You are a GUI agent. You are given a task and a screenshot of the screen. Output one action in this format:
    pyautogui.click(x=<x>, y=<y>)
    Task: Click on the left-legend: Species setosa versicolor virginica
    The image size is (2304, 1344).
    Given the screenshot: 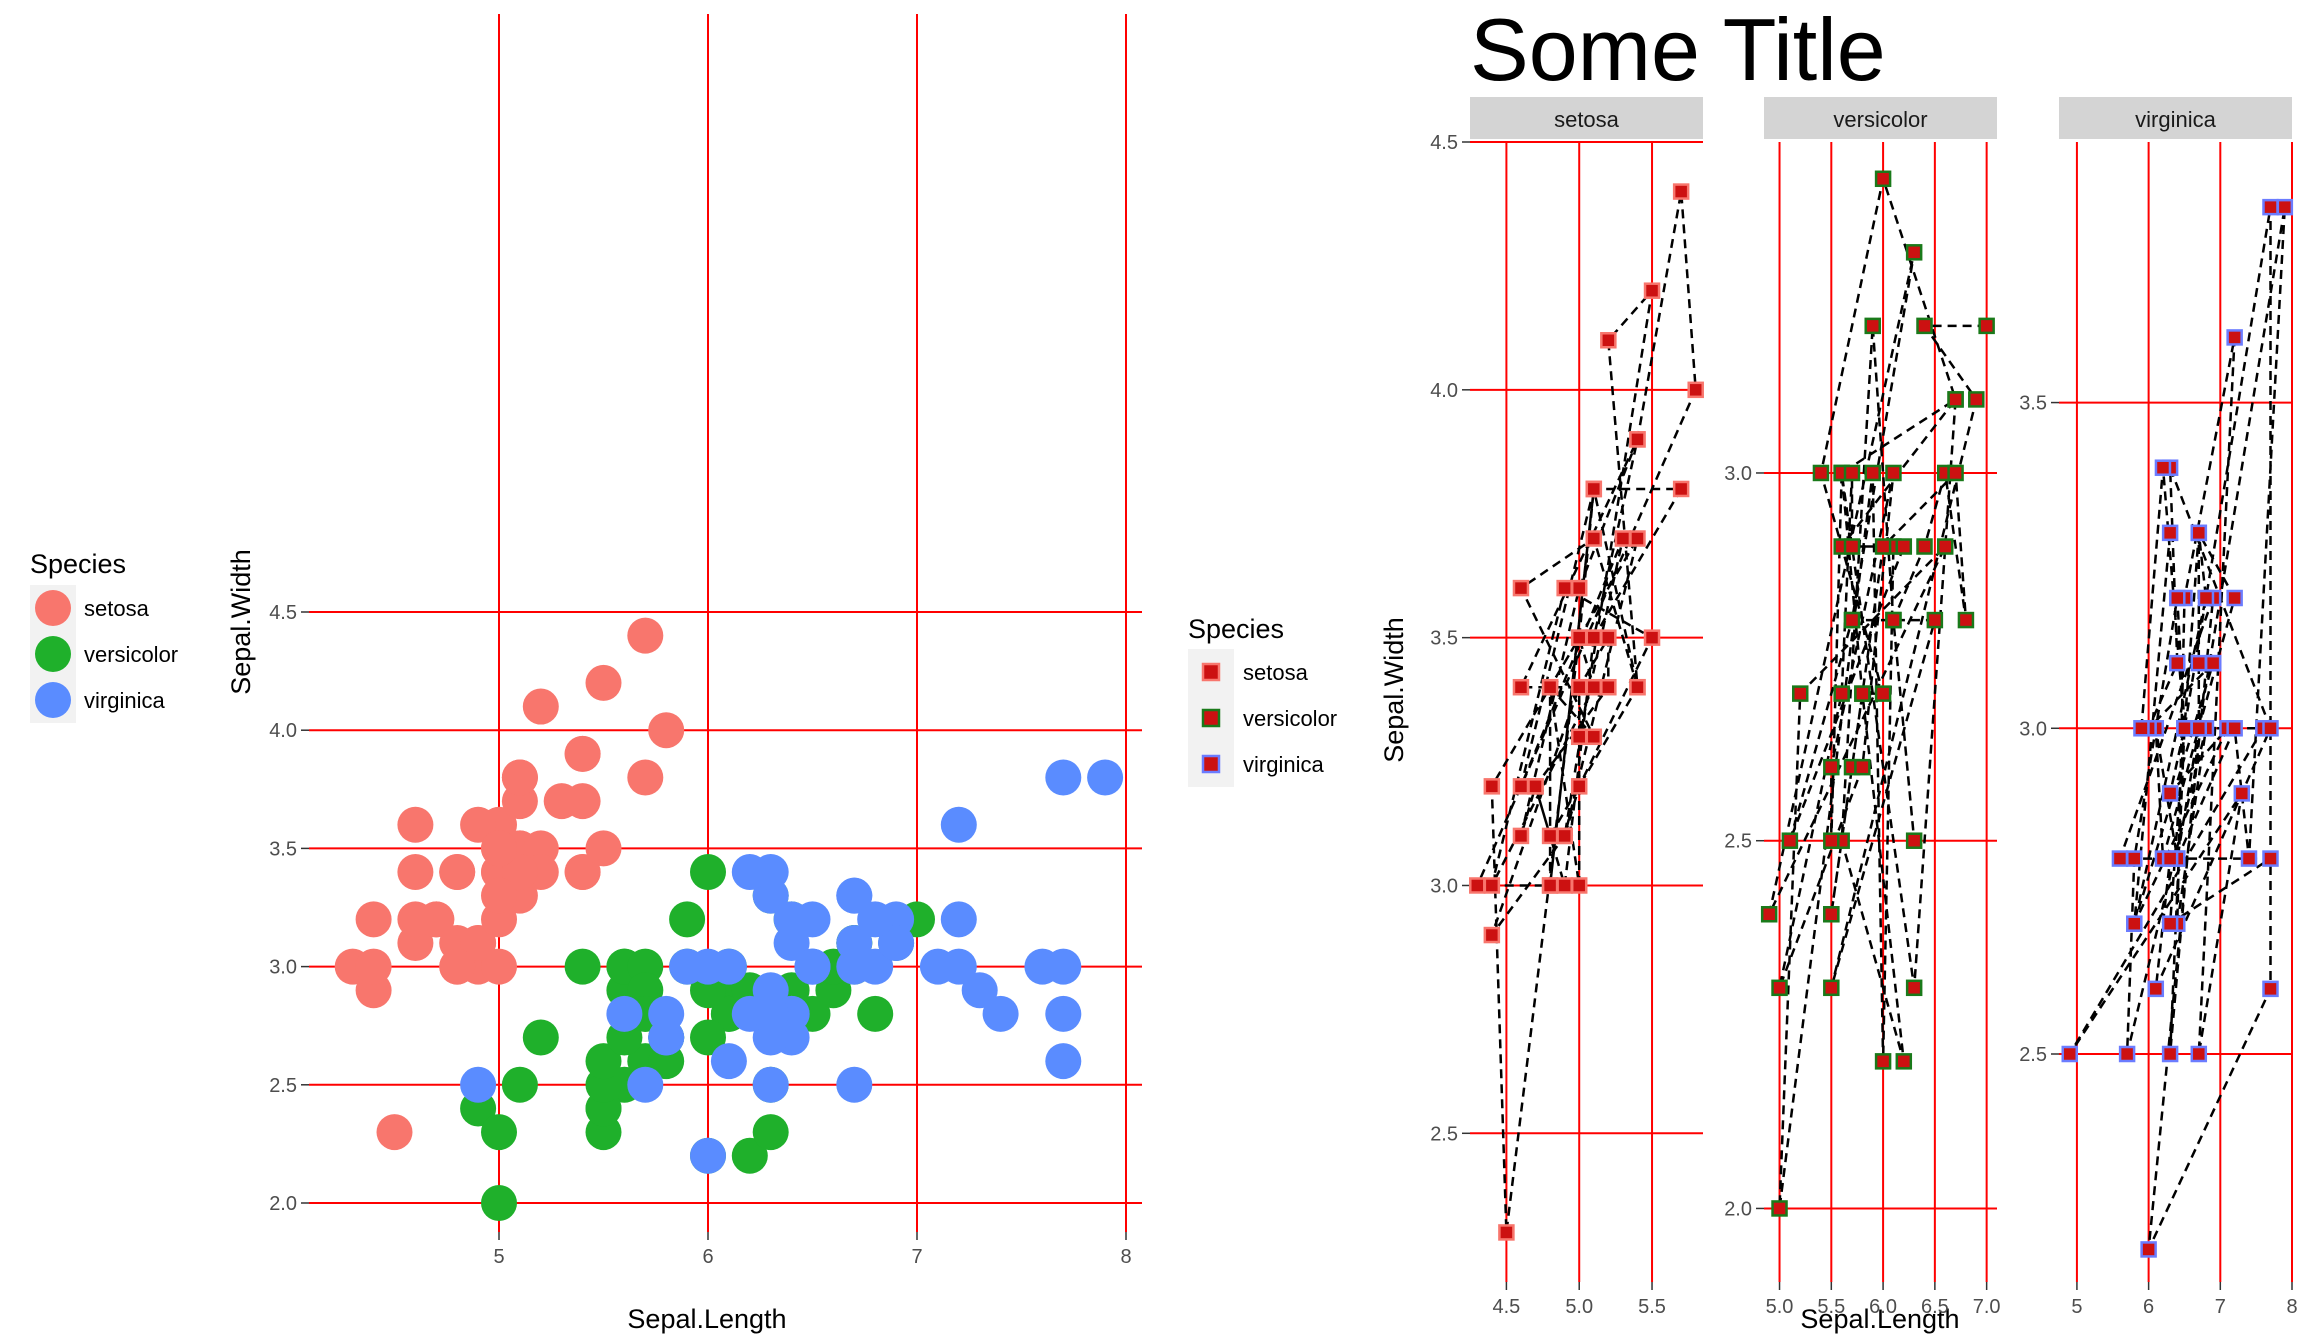 What is the action you would take?
    pyautogui.click(x=104, y=636)
    